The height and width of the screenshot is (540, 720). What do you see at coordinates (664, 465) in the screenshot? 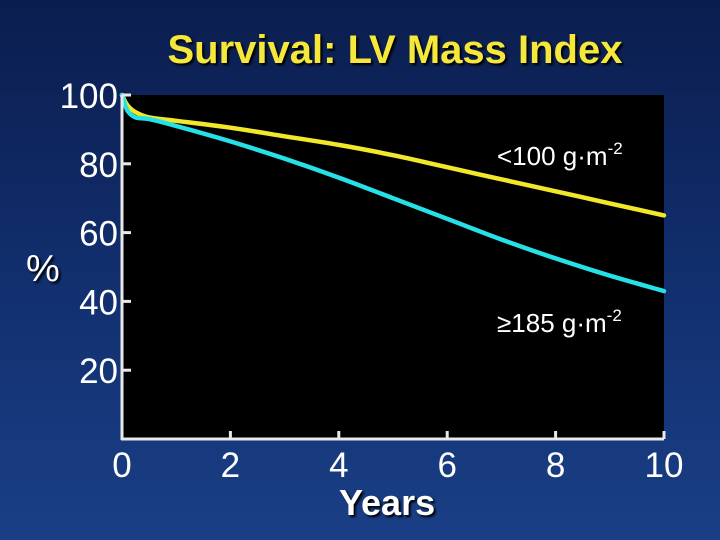
I see `x-tick-label: 10` at bounding box center [664, 465].